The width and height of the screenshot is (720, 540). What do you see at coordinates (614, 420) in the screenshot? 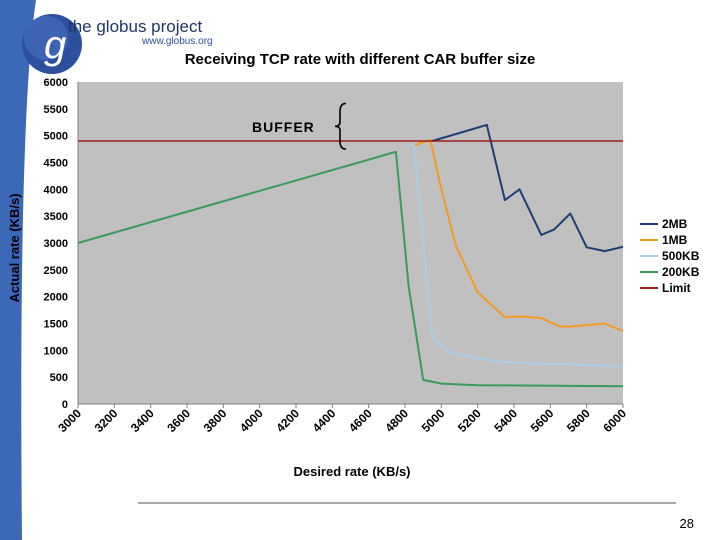
I see `x-tick-label: 6000` at bounding box center [614, 420].